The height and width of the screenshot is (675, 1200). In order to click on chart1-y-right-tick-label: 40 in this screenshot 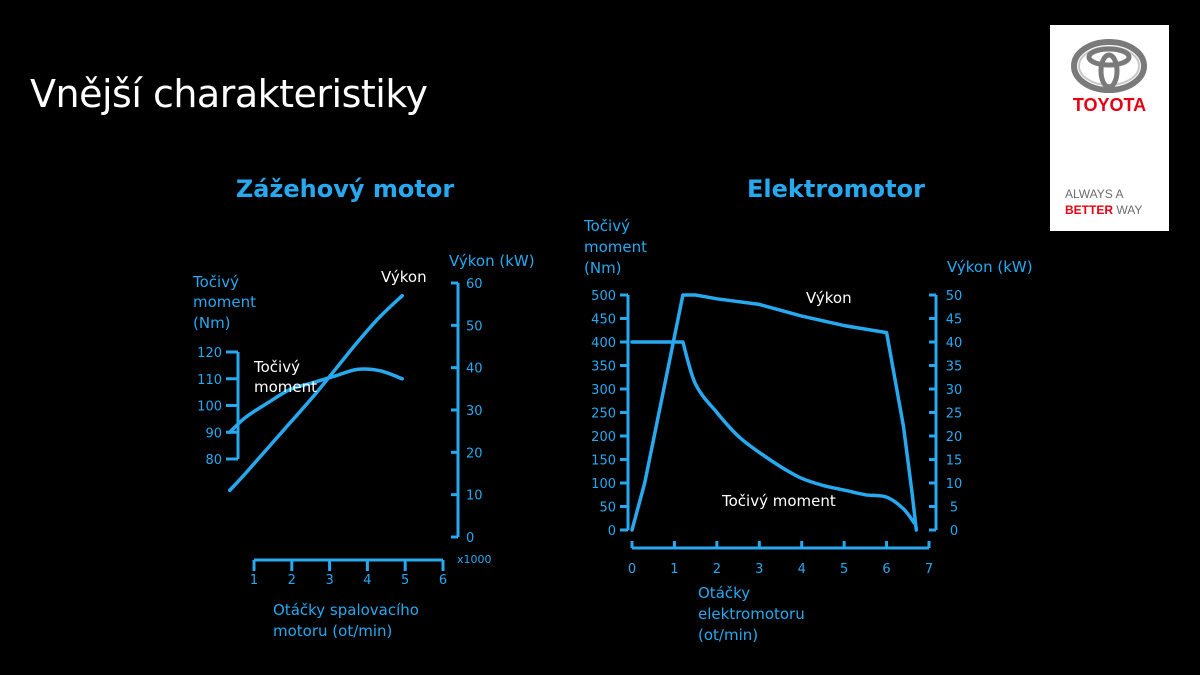, I will do `click(474, 369)`.